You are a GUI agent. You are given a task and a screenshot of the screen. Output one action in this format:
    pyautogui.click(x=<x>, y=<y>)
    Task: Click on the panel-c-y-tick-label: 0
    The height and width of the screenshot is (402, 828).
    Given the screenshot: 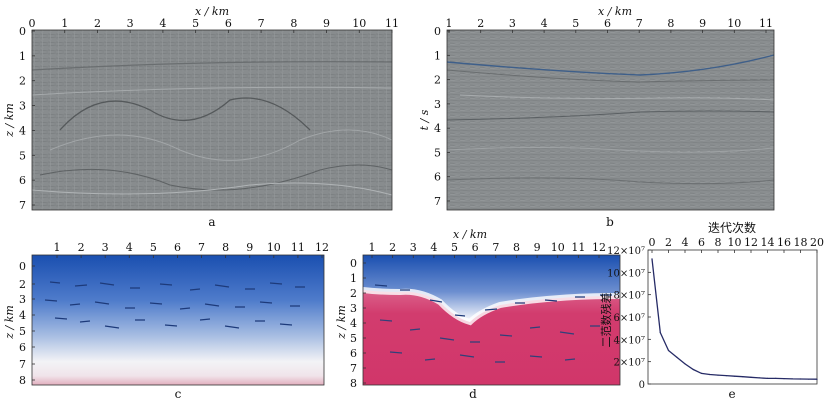 What is the action you would take?
    pyautogui.click(x=22, y=266)
    